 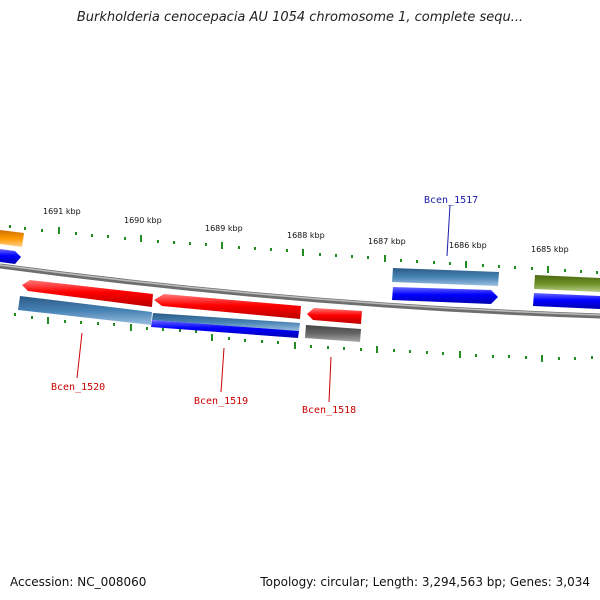 I want to click on feature-orange-hit, so click(x=12, y=238).